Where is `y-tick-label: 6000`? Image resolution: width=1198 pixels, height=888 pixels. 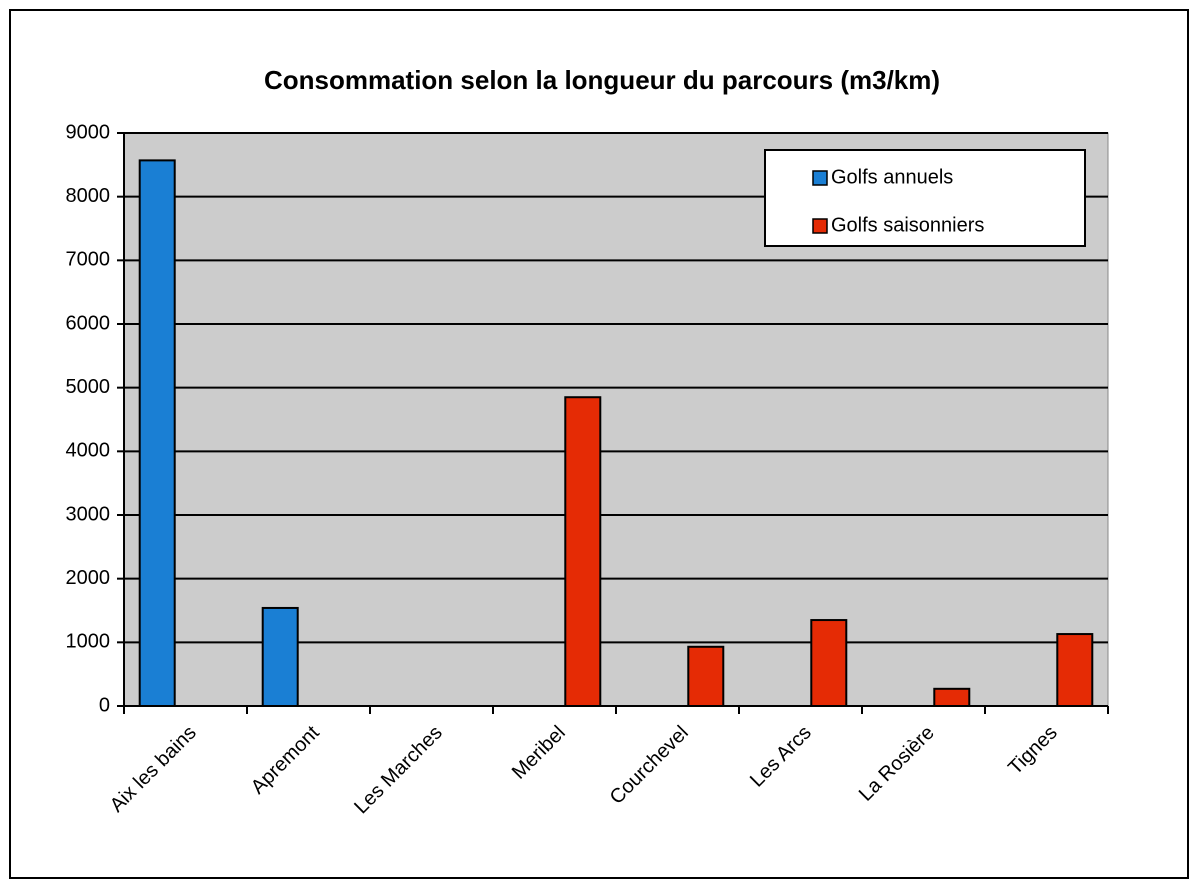 y-tick-label: 6000 is located at coordinates (88, 323).